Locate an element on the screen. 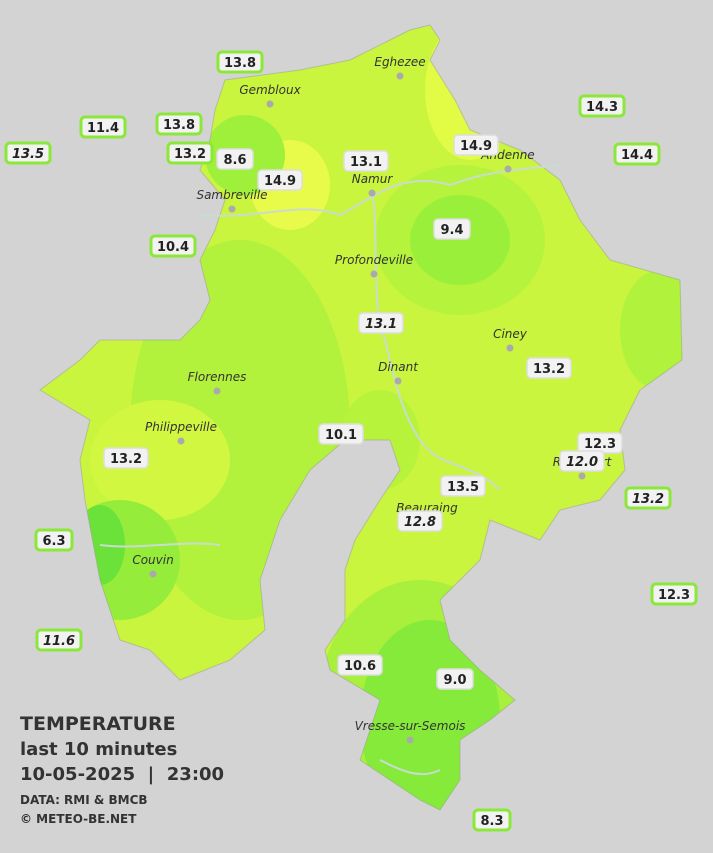 This screenshot has height=853, width=713. station-value: 11.6 is located at coordinates (59, 641).